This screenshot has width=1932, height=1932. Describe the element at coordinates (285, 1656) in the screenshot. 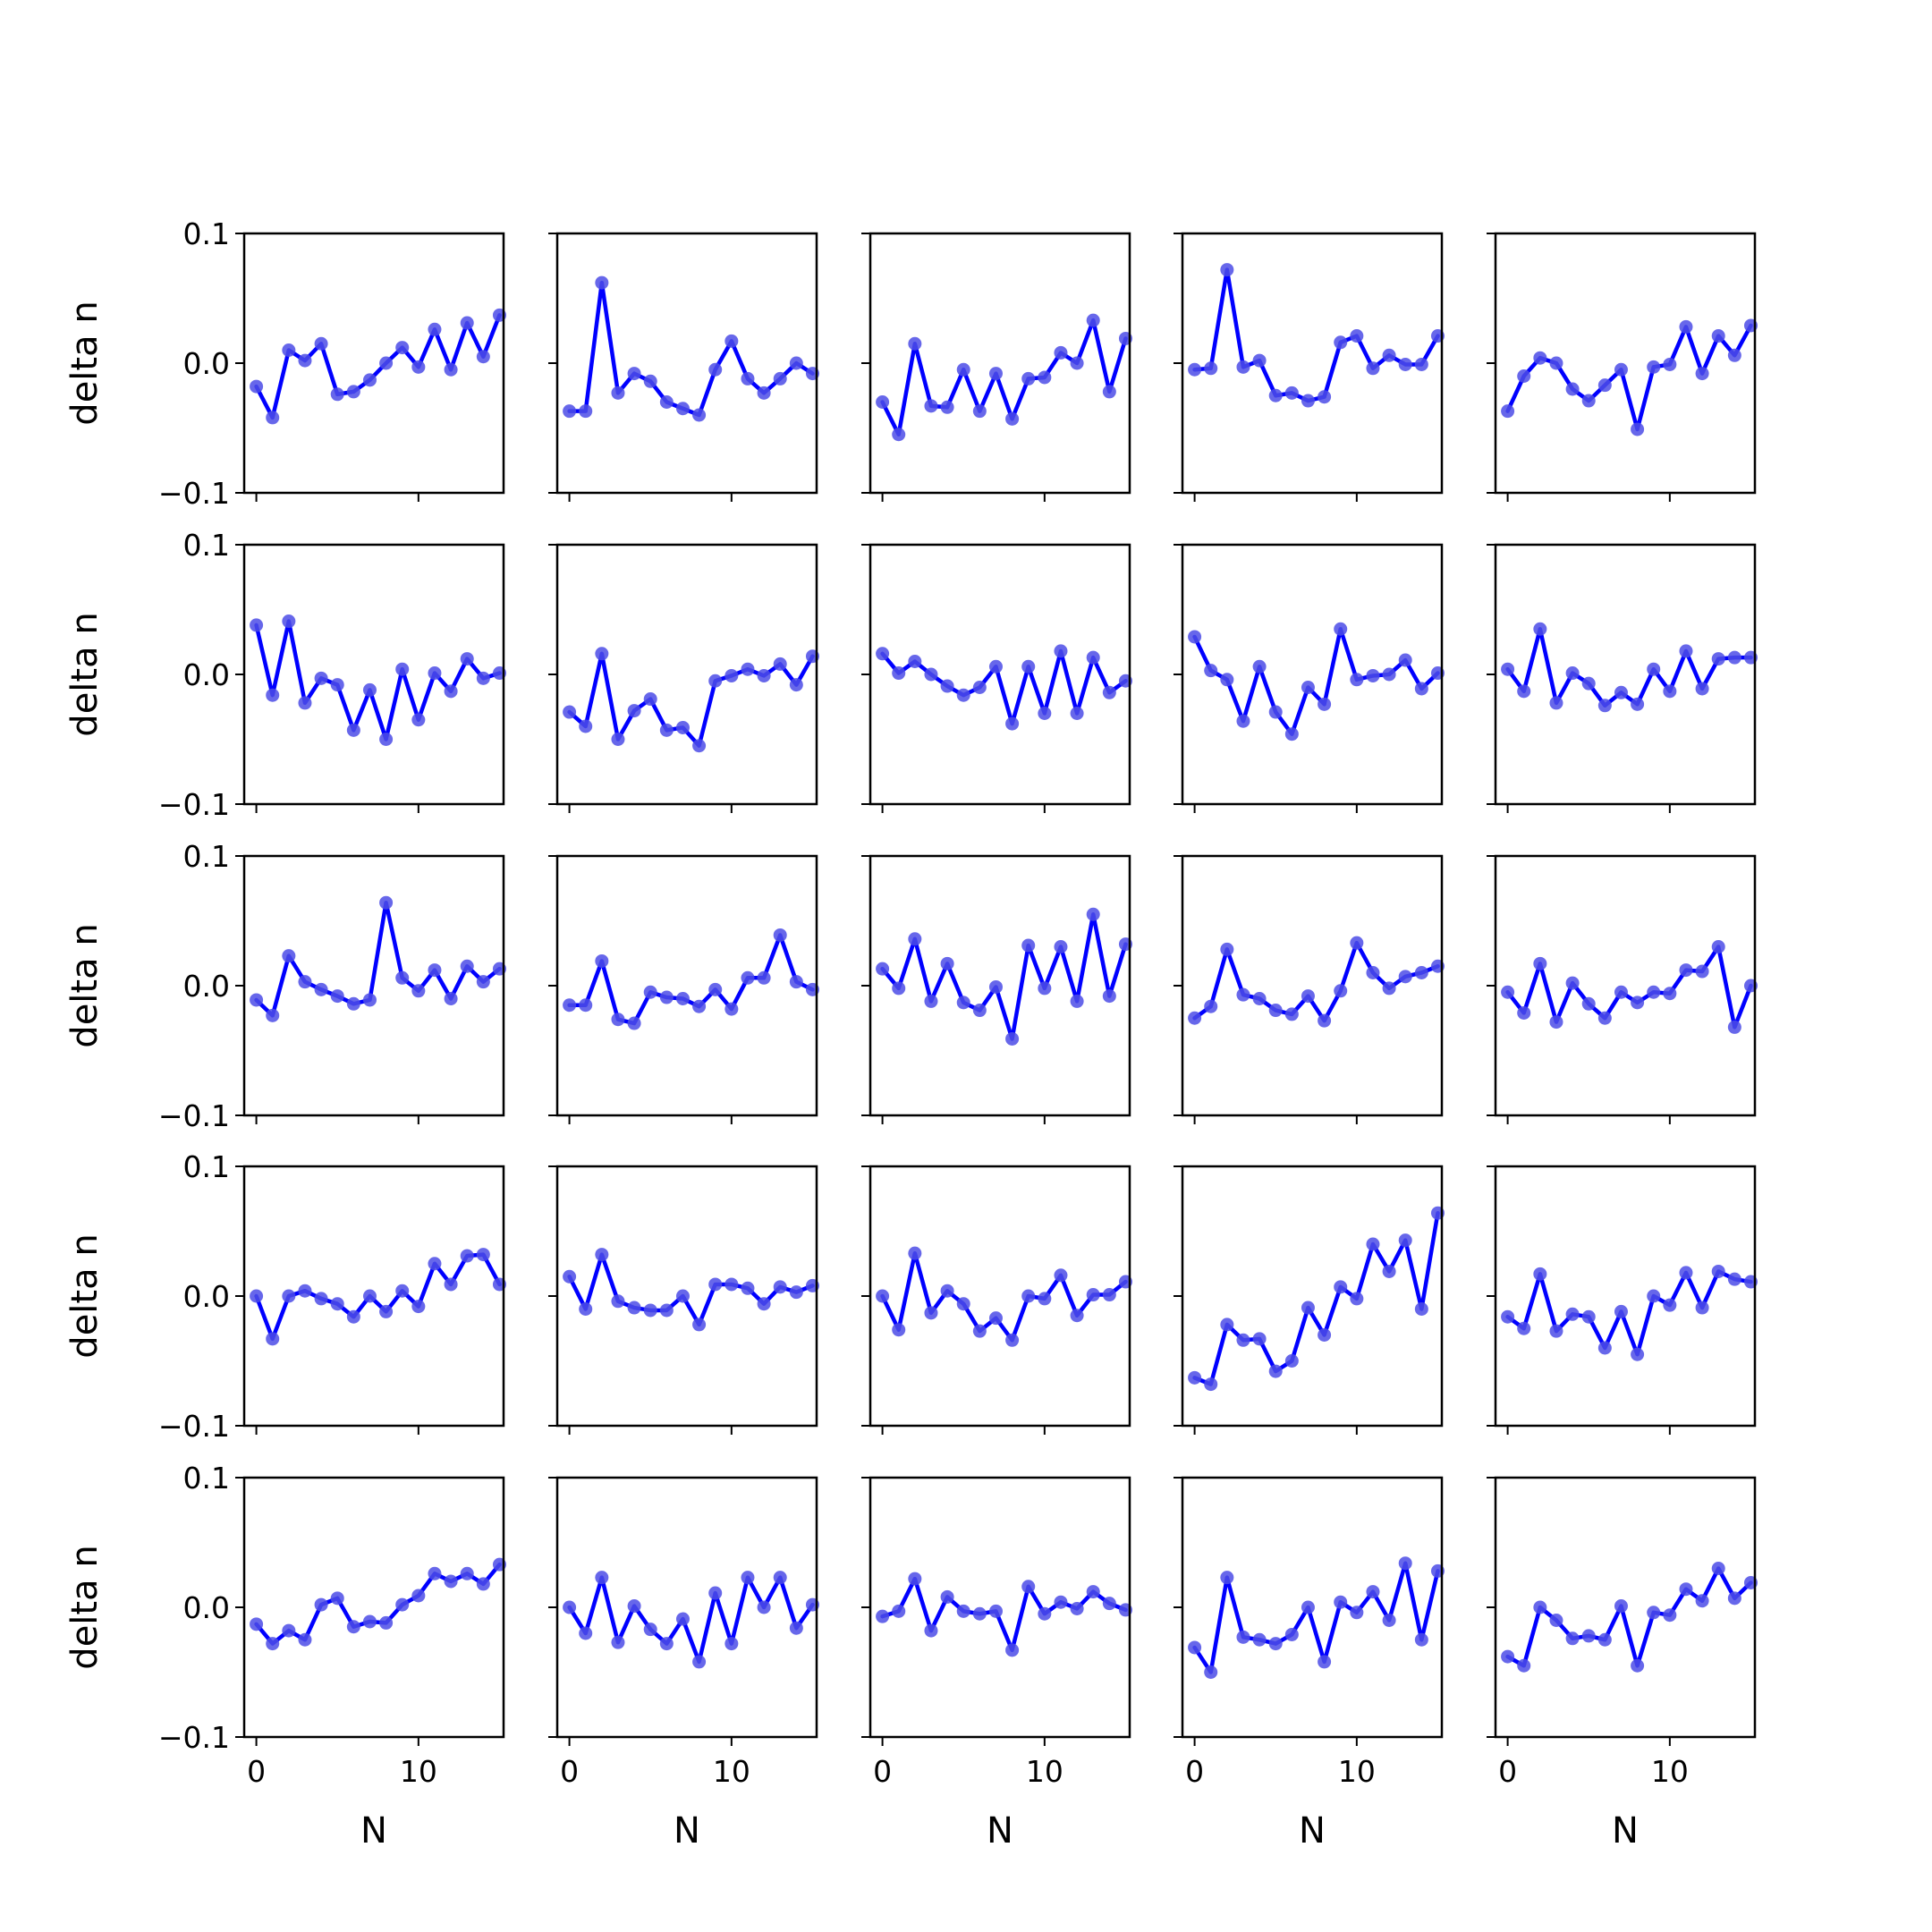

I see `subplot-r5-c1: −0.1 0.0 0.1 0 10 delta n N` at that location.